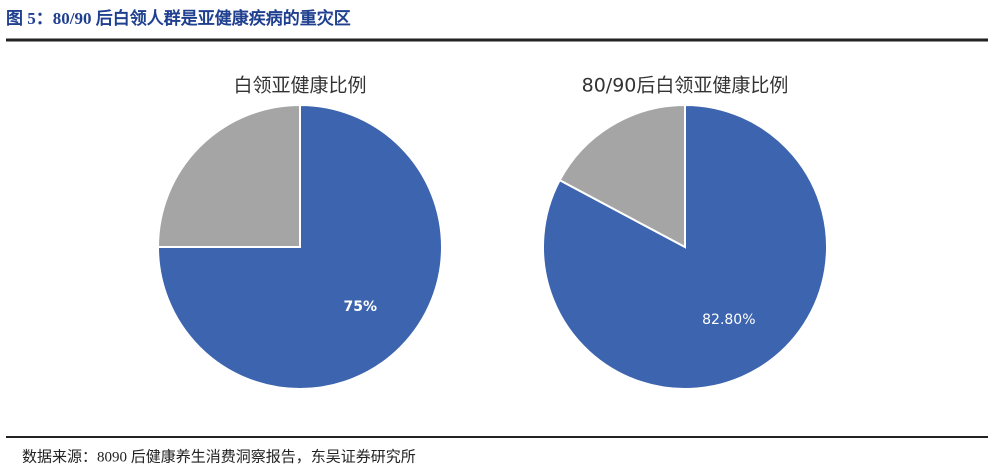 Image resolution: width=994 pixels, height=472 pixels. What do you see at coordinates (685, 86) in the screenshot?
I see `pie-title: 80/90后白领亚健康比例` at bounding box center [685, 86].